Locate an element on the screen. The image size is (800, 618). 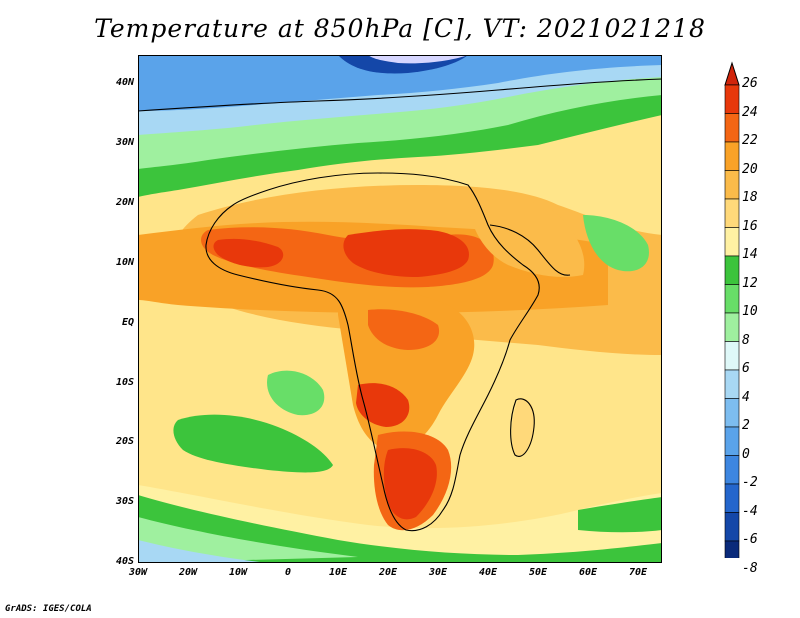
lat-label: 30N is located at coordinates (124, 142).